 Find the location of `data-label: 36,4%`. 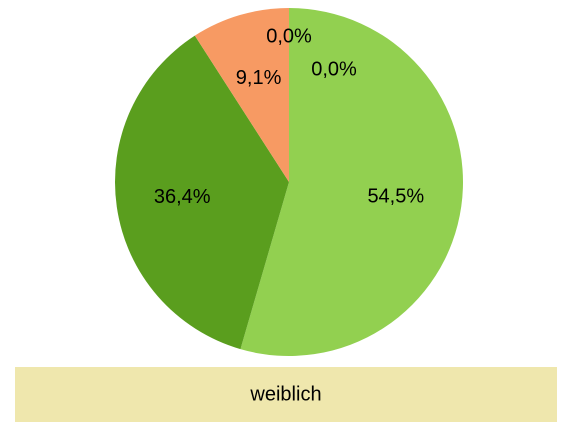

data-label: 36,4% is located at coordinates (182, 197).